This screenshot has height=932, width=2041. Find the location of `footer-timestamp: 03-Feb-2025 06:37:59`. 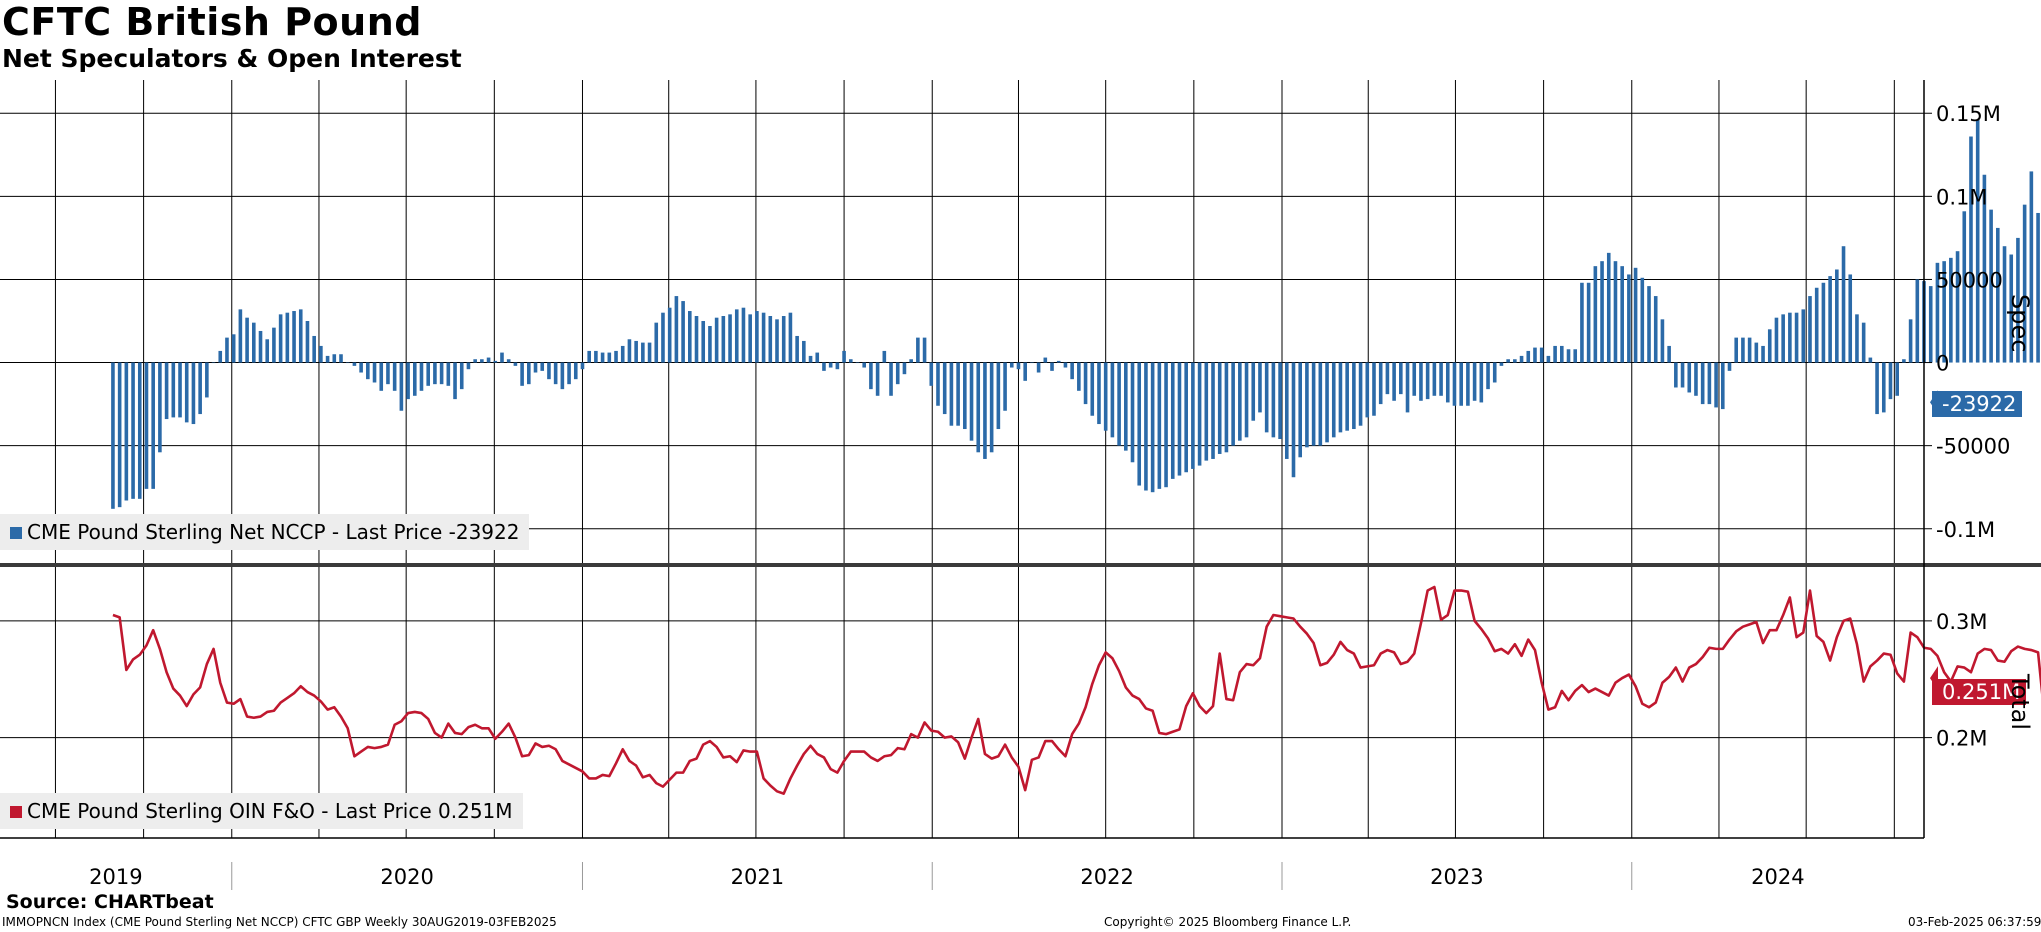

footer-timestamp: 03-Feb-2025 06:37:59 is located at coordinates (1974, 922).